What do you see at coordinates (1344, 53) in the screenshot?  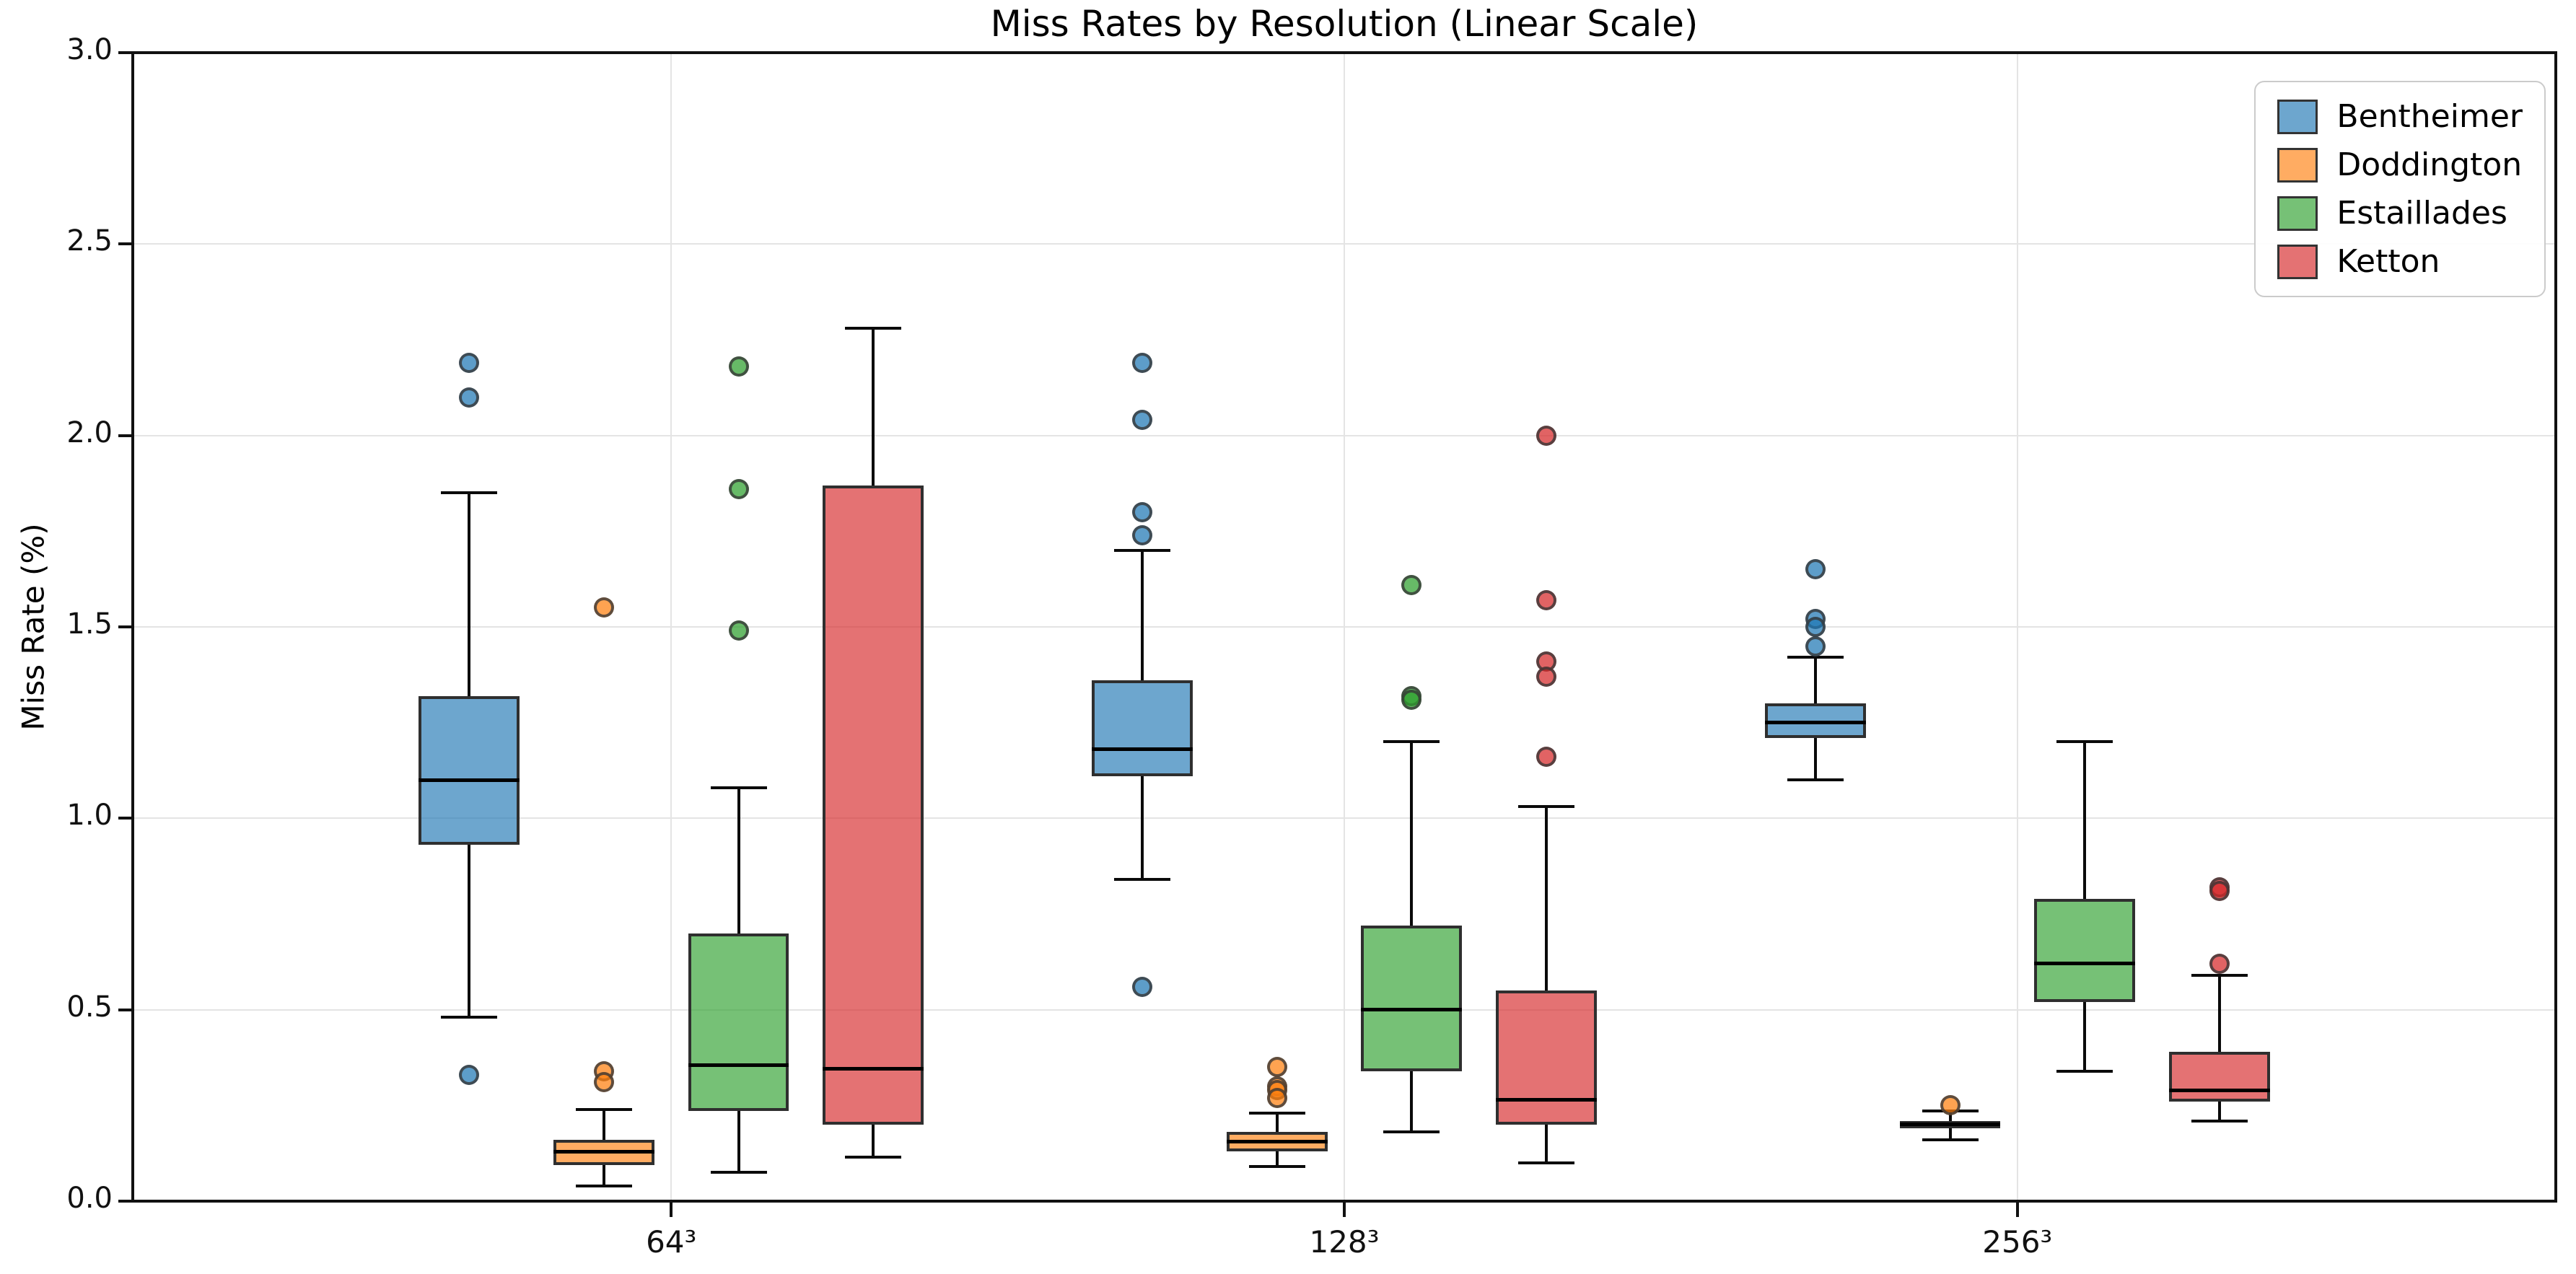 I see `axis-spine-top` at bounding box center [1344, 53].